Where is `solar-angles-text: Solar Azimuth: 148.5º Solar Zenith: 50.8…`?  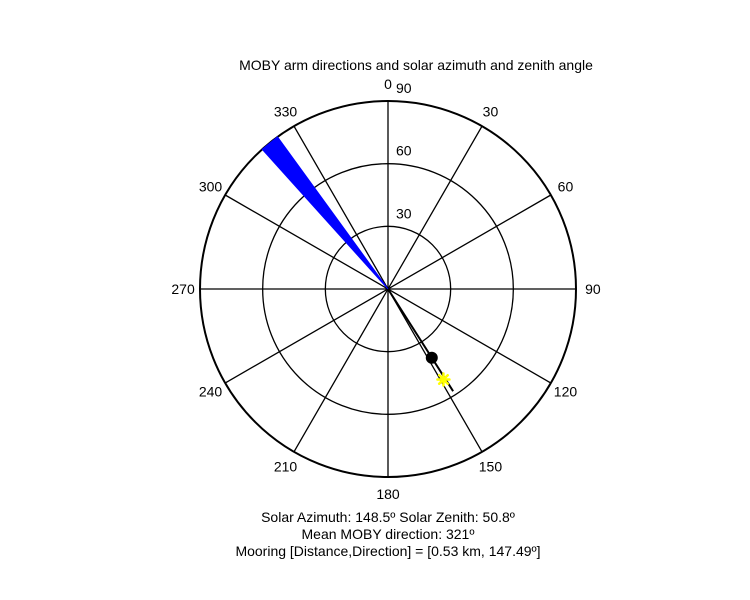
solar-angles-text: Solar Azimuth: 148.5º Solar Zenith: 50.8… is located at coordinates (388, 517).